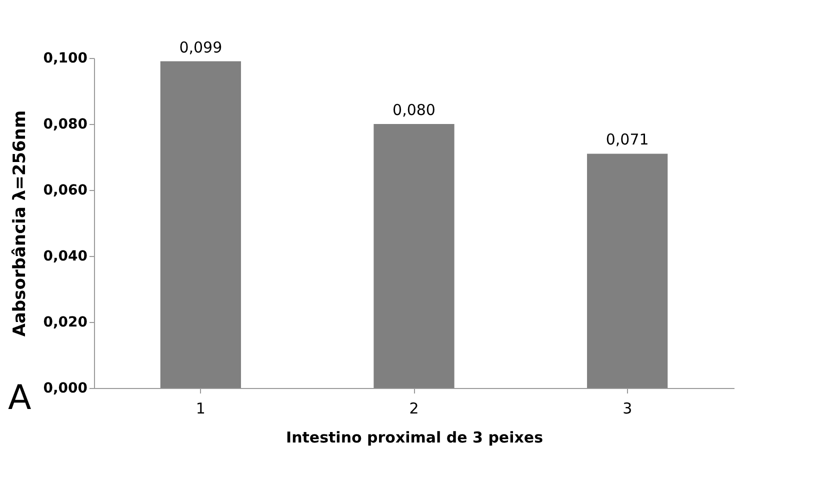 The height and width of the screenshot is (481, 825). I want to click on data-label: 0,071, so click(627, 139).